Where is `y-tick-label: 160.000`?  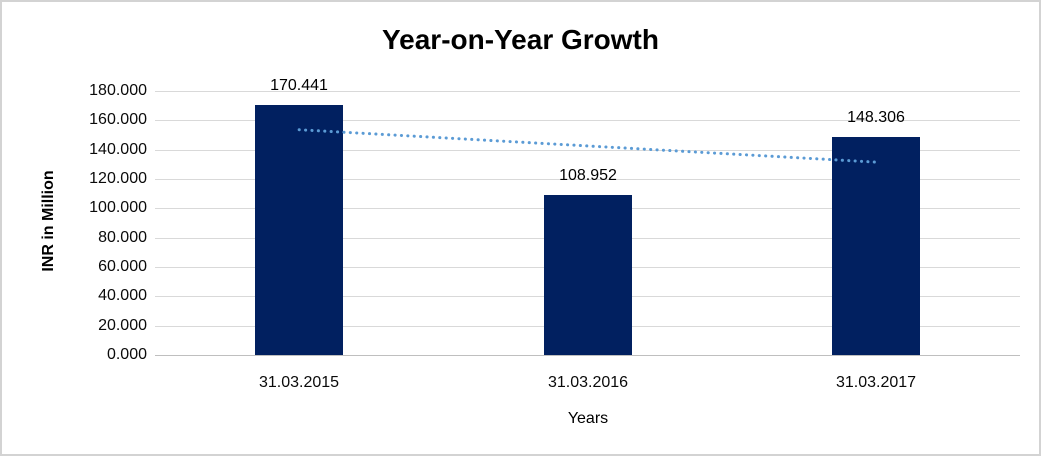 y-tick-label: 160.000 is located at coordinates (118, 119).